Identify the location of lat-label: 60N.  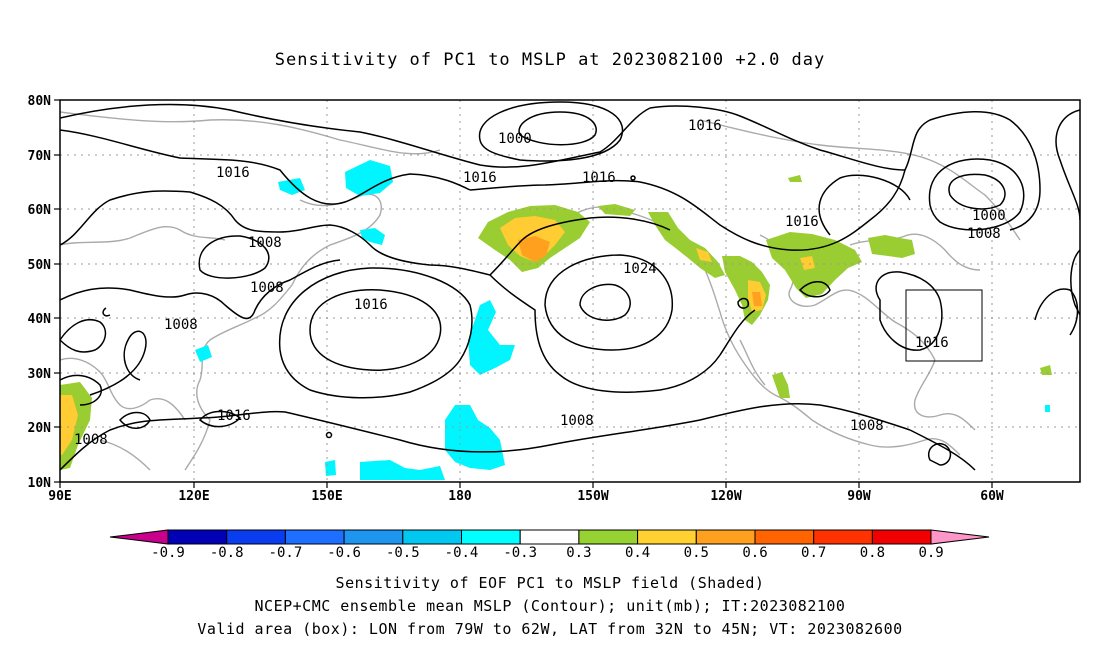
(40, 210).